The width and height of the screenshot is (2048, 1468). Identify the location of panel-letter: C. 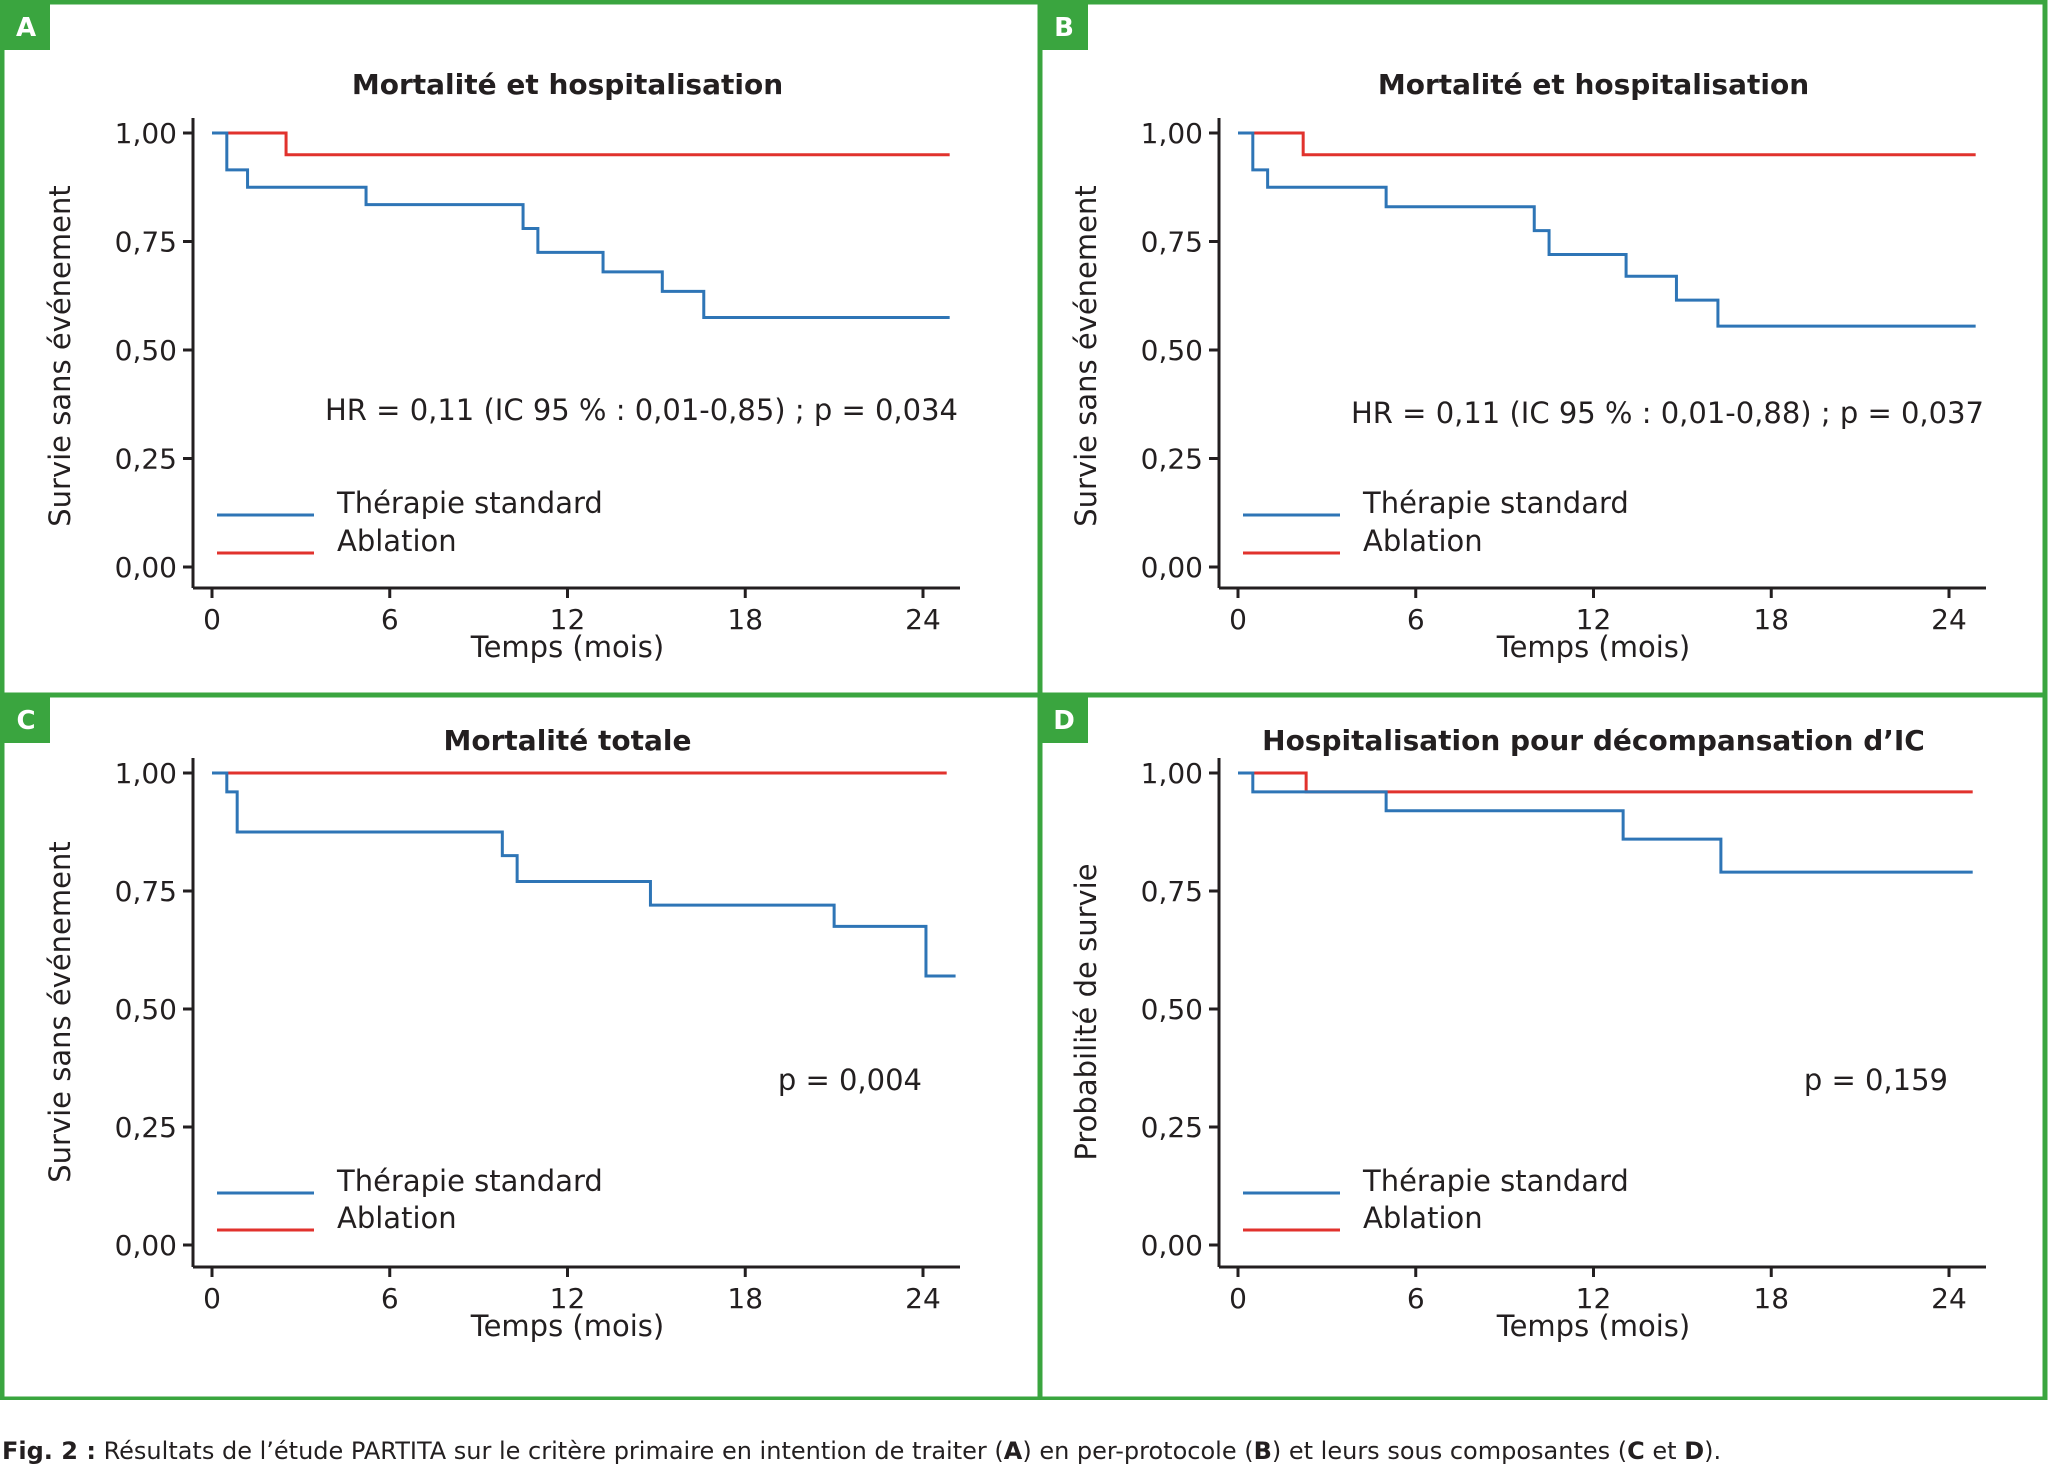
(25, 721).